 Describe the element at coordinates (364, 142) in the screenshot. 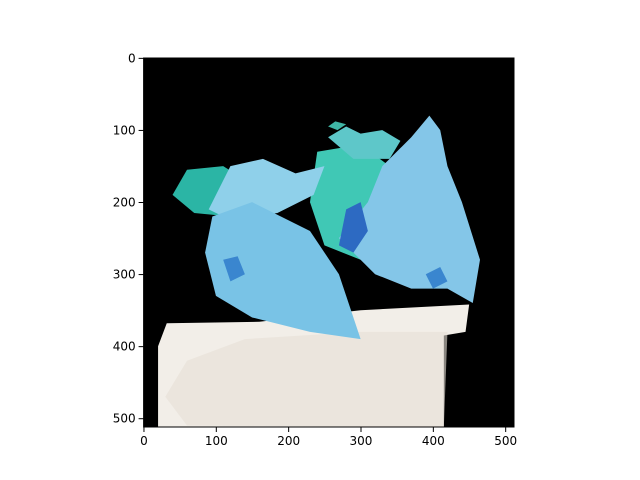

I see `petal-top` at that location.